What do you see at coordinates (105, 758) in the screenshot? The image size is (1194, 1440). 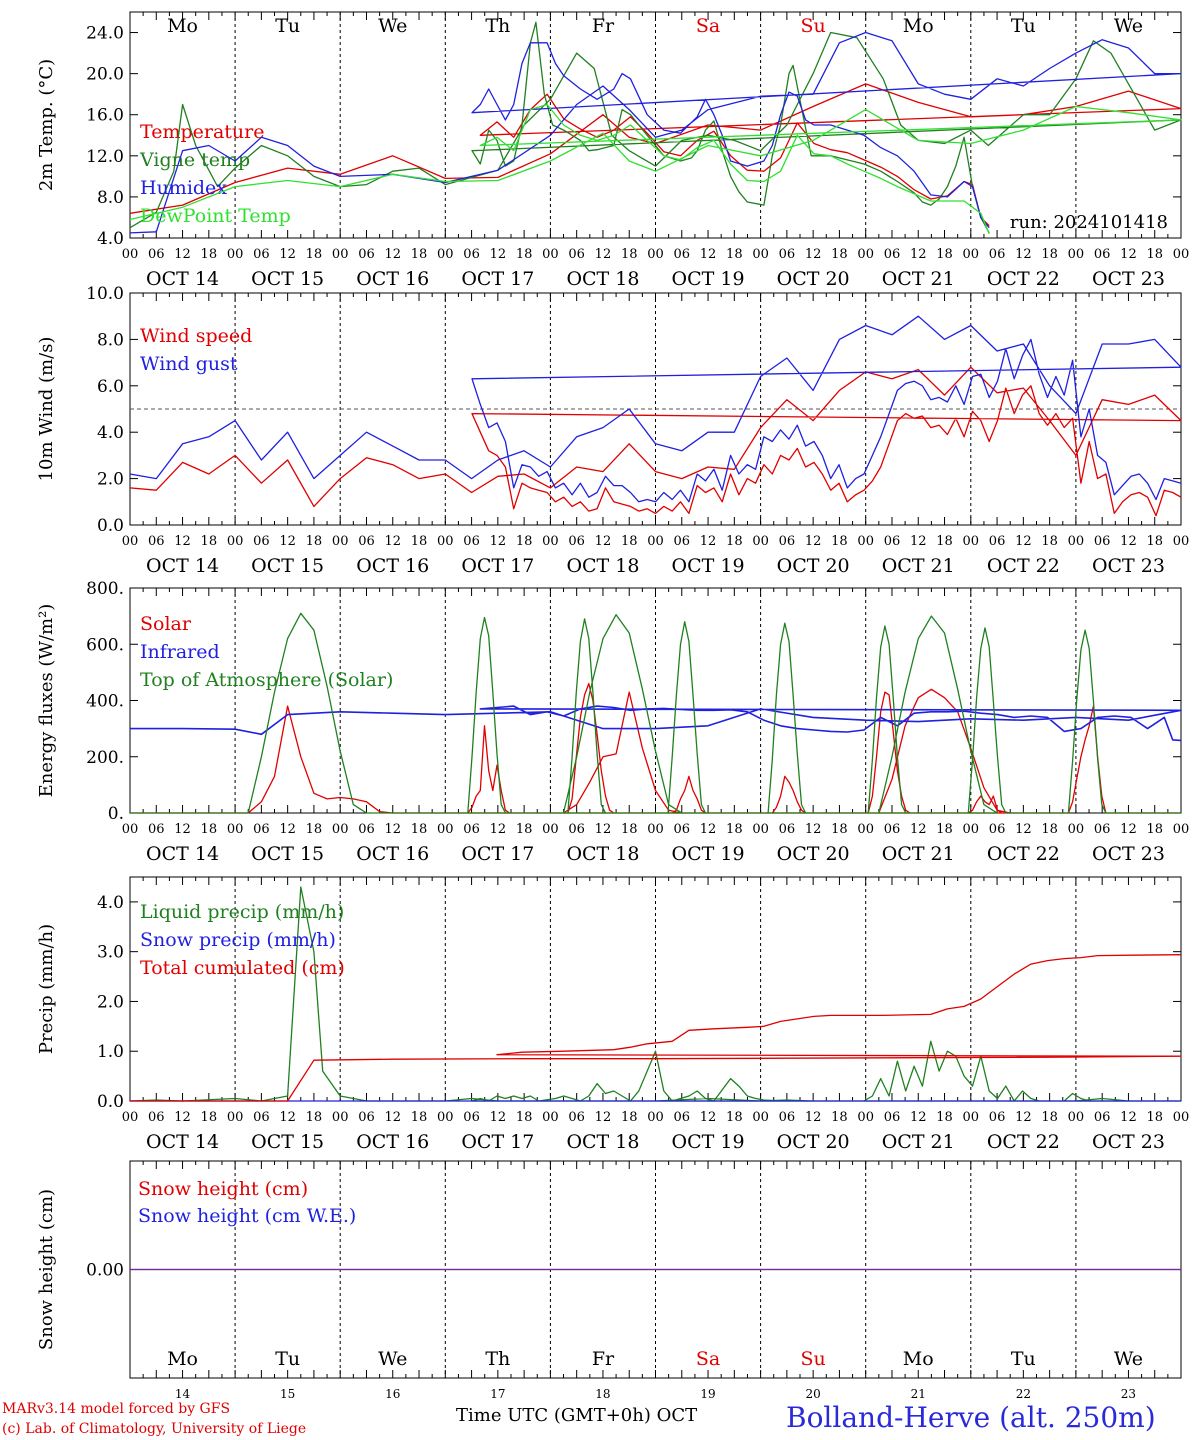 I see `y-tick-label: 200.` at bounding box center [105, 758].